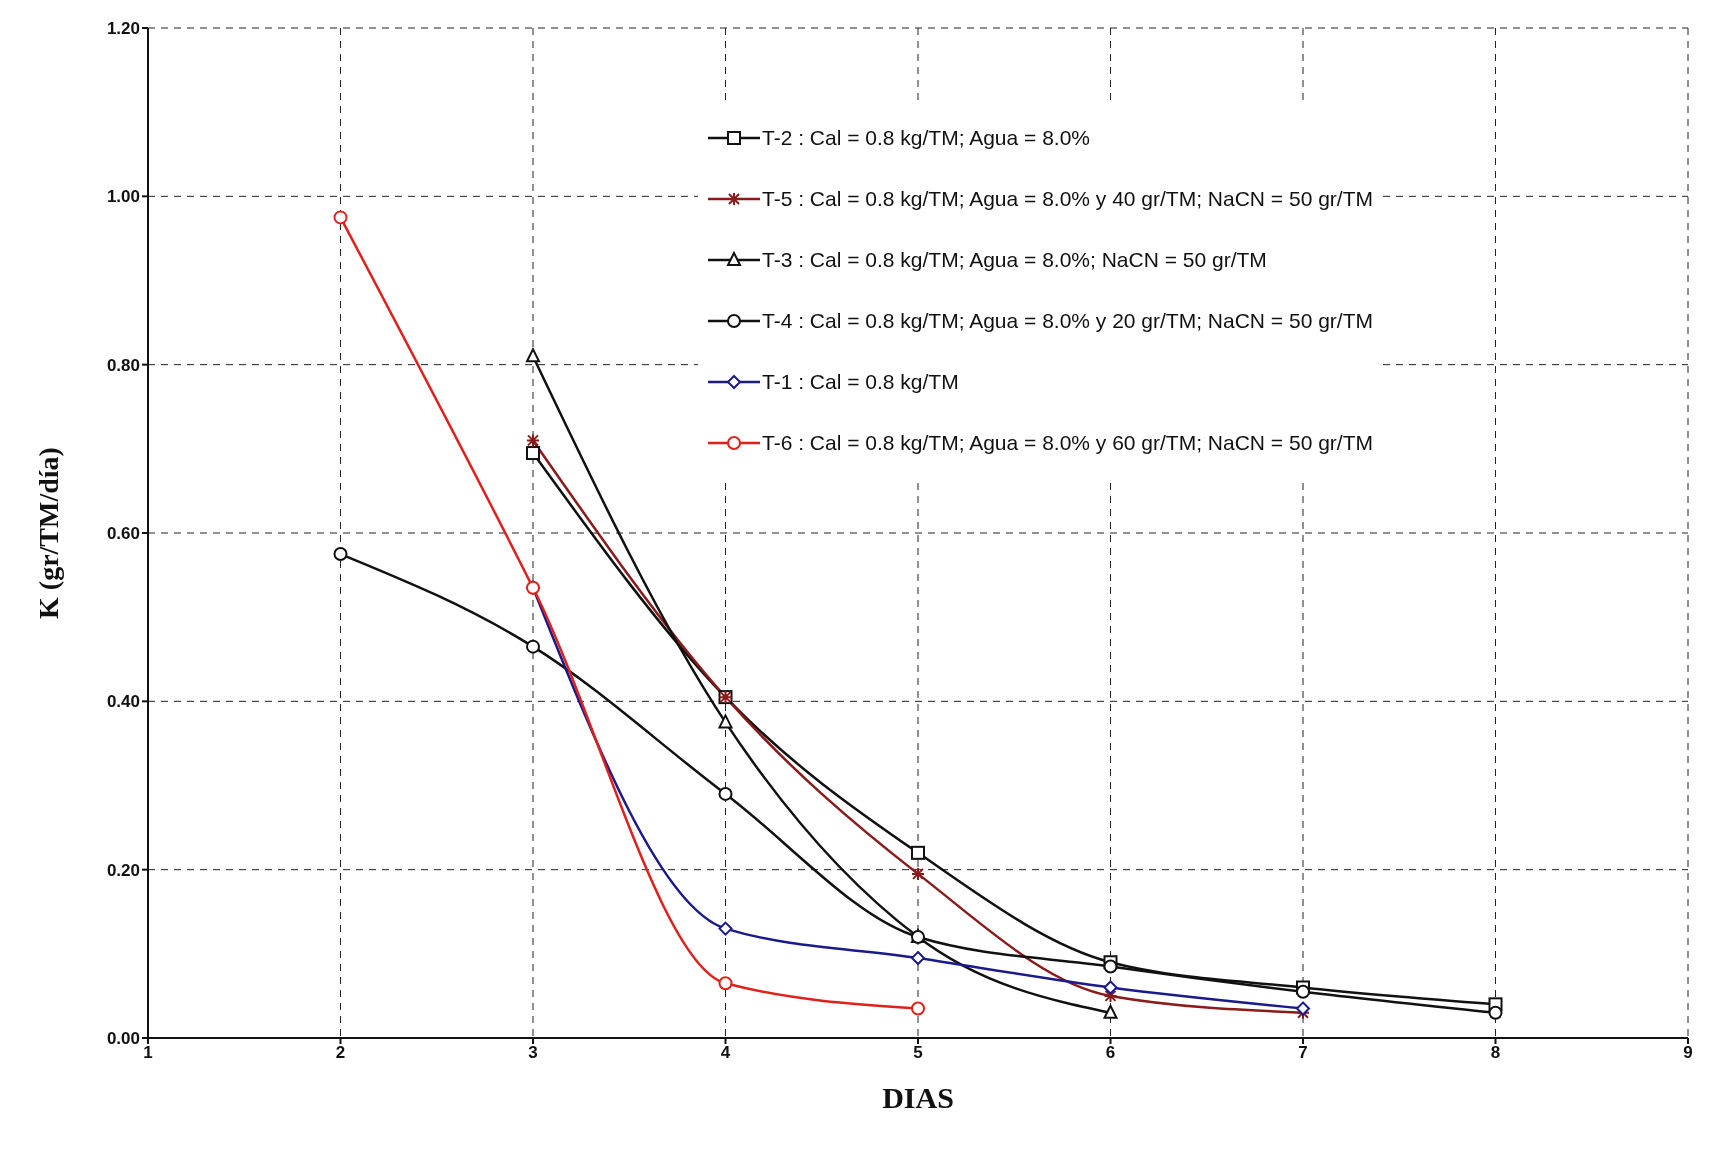  What do you see at coordinates (918, 1053) in the screenshot?
I see `x-tick-label: 5` at bounding box center [918, 1053].